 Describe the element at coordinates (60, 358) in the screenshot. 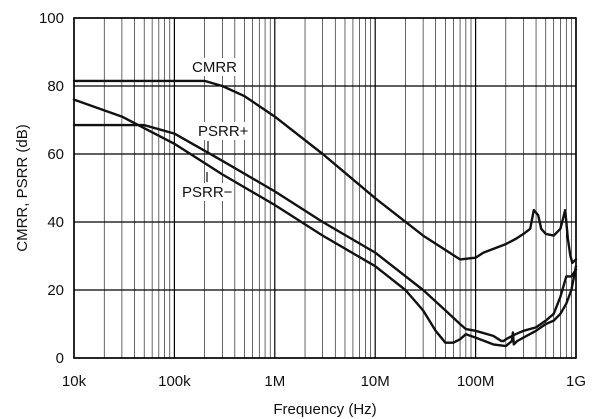

I see `y-tick-label: 0` at that location.